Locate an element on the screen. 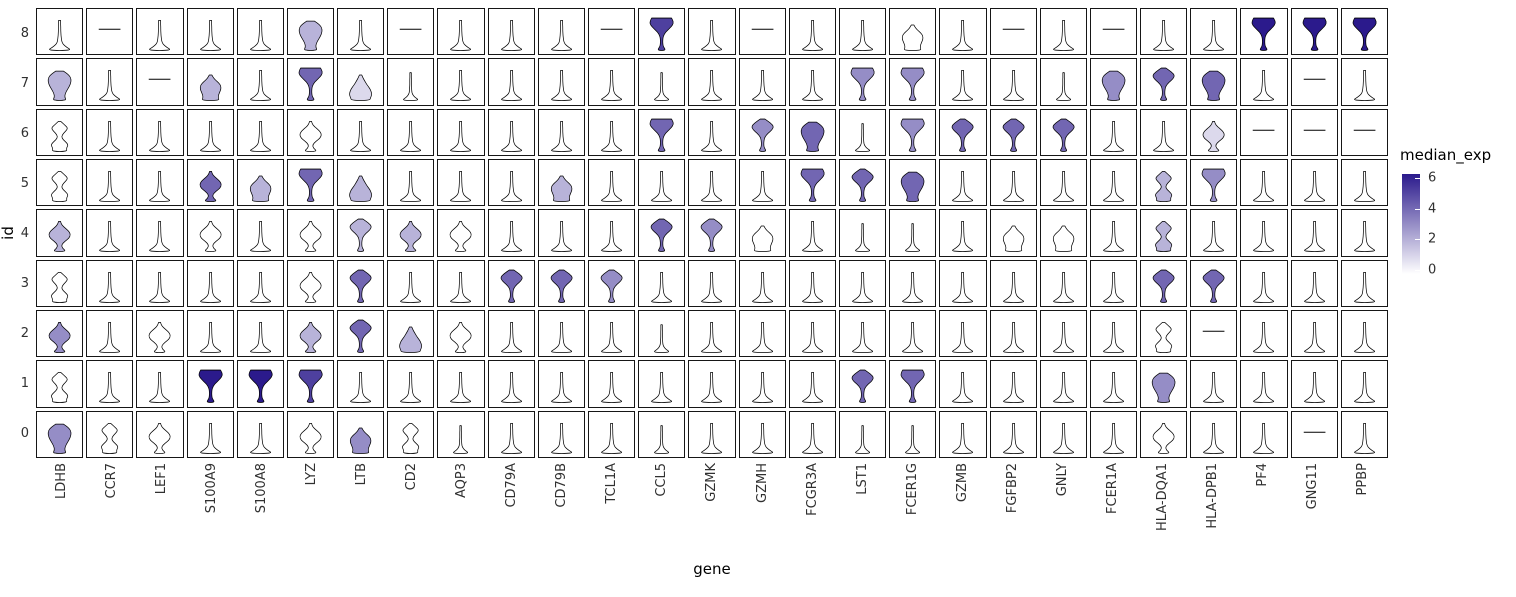 The height and width of the screenshot is (597, 1516). violin-cell-id3-FCER1G is located at coordinates (913, 283).